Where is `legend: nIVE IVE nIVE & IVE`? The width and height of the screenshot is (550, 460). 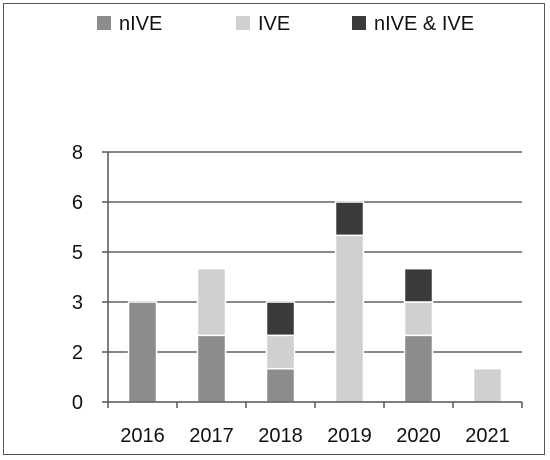 legend: nIVE IVE nIVE & IVE is located at coordinates (285, 24).